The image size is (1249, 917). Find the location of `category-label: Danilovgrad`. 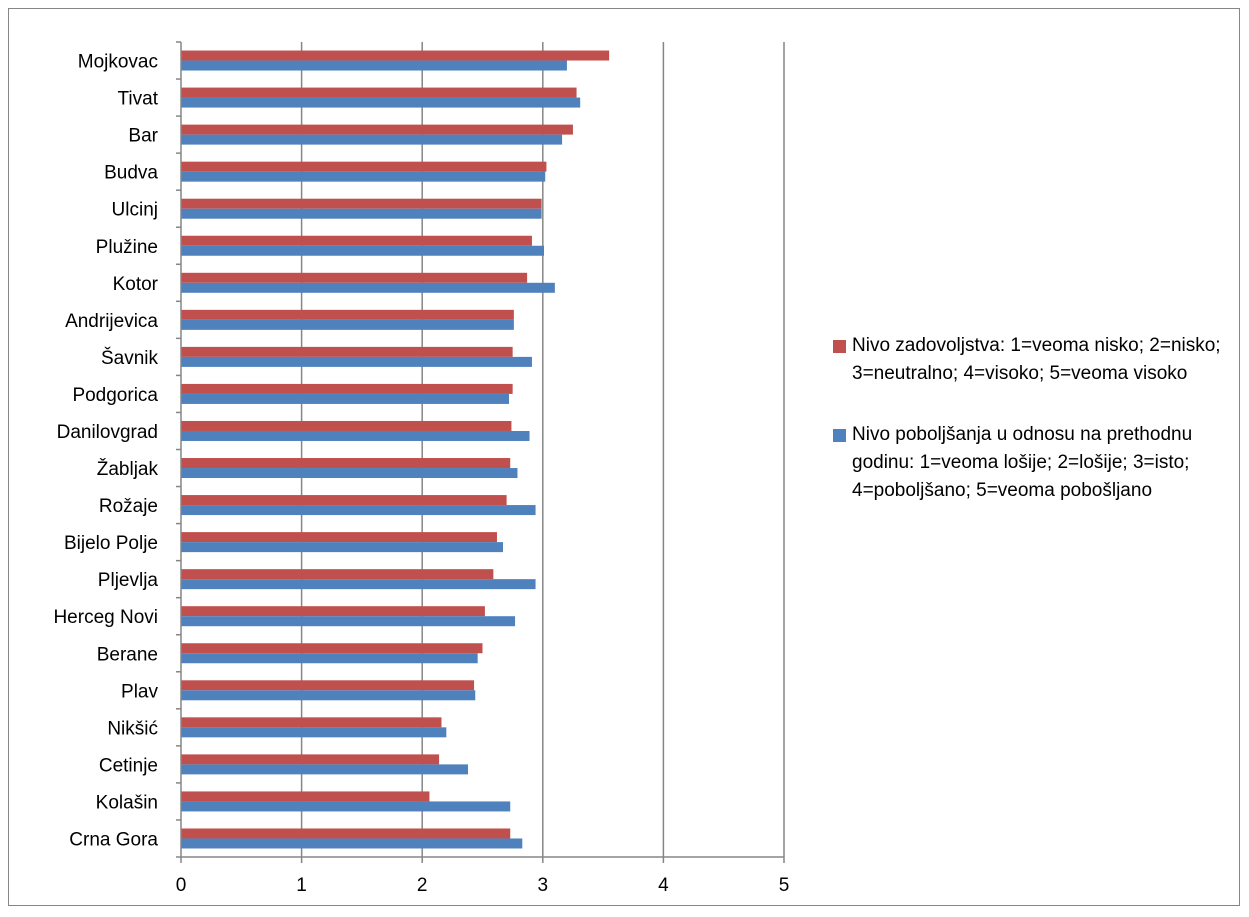

category-label: Danilovgrad is located at coordinates (107, 432).